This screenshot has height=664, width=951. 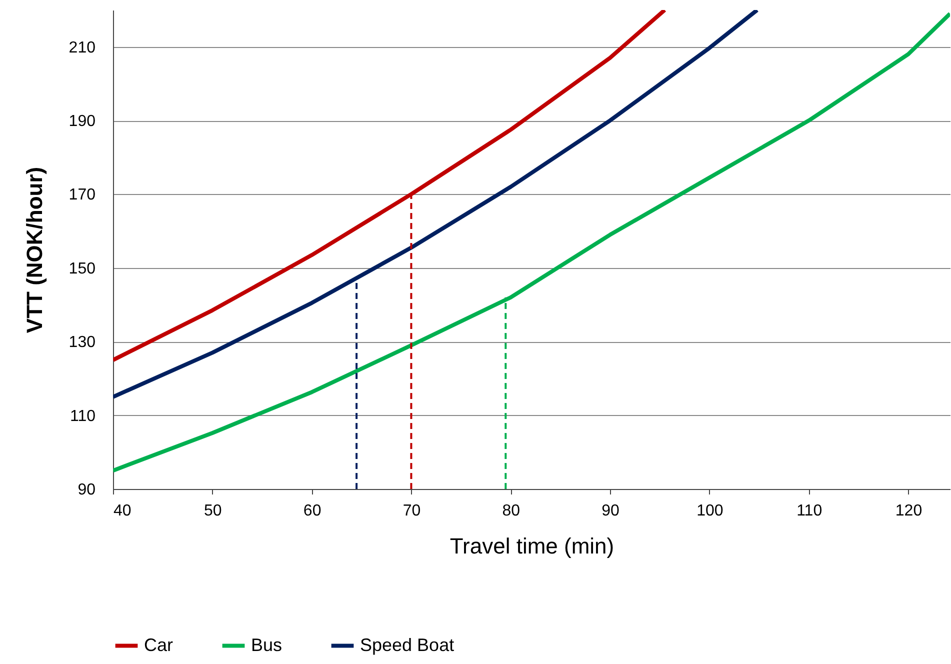 What do you see at coordinates (266, 644) in the screenshot?
I see `legend-label: Bus` at bounding box center [266, 644].